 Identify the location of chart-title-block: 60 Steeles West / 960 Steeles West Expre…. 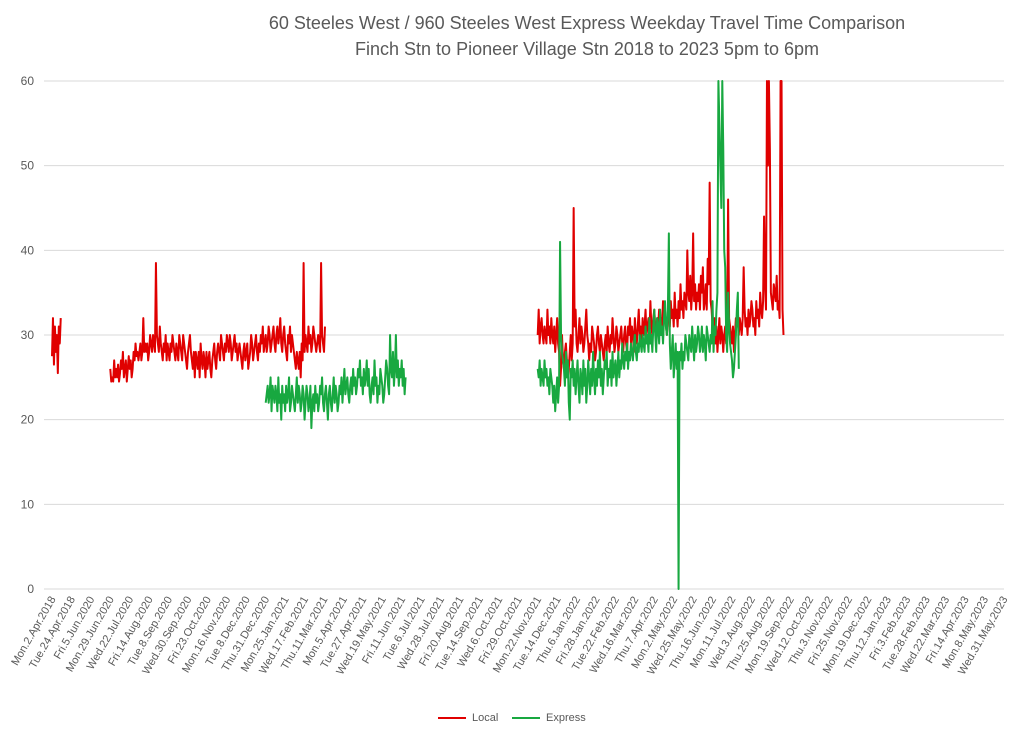
(512, 36).